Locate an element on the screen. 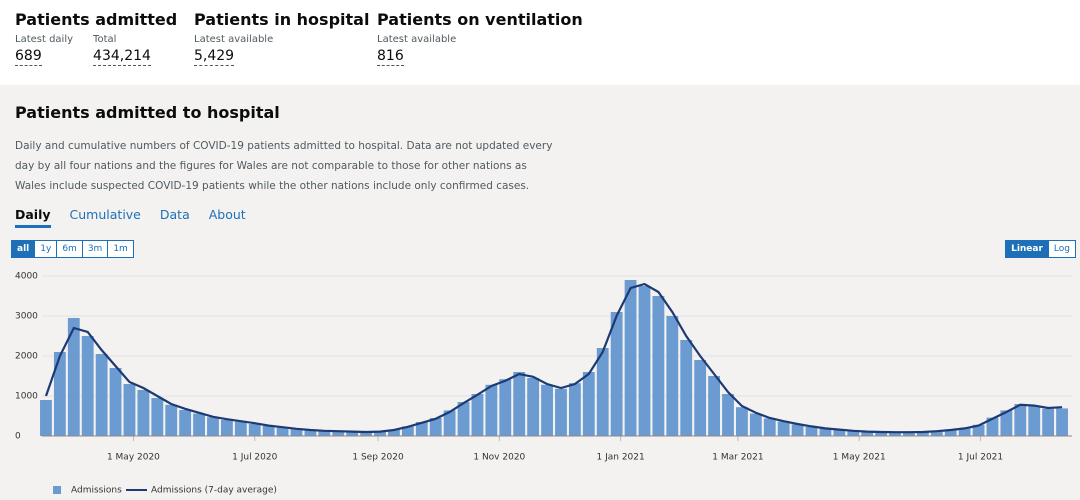  stat-item: Latest available 5,429 is located at coordinates (234, 47).